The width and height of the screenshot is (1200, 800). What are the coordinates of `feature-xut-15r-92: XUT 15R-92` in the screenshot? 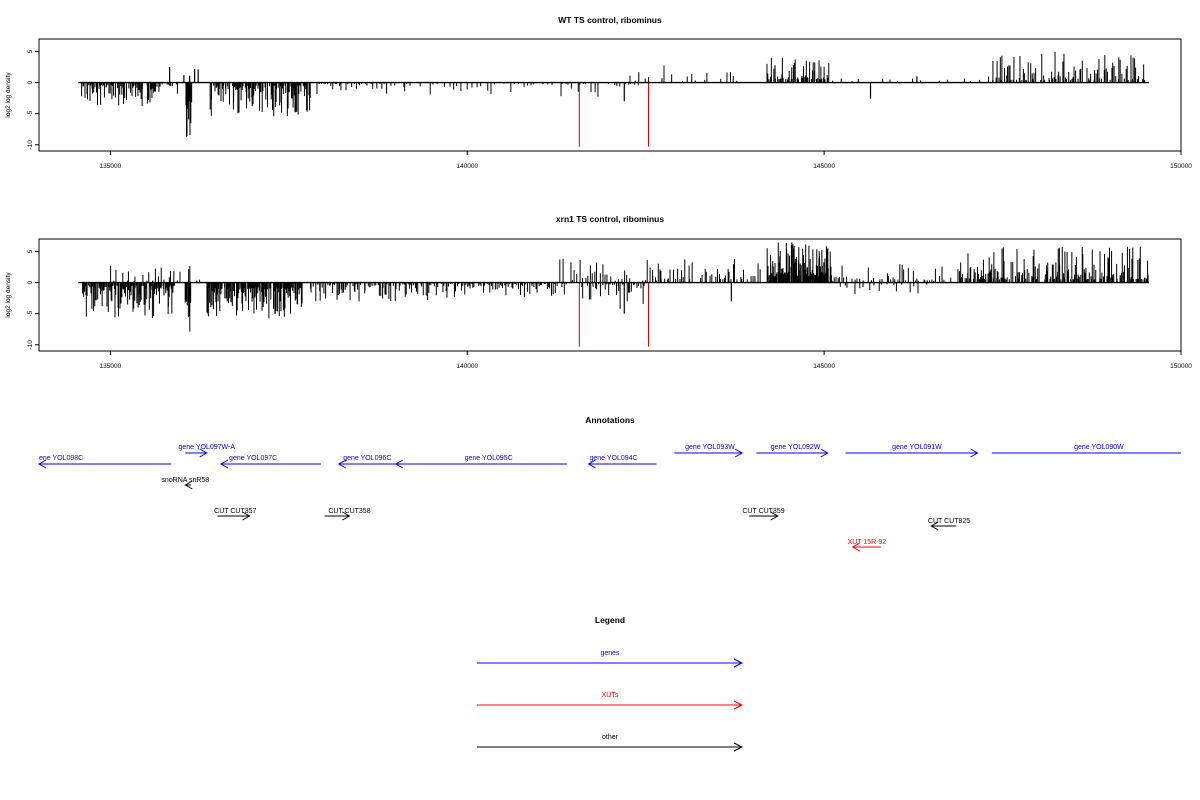 It's located at (867, 545).